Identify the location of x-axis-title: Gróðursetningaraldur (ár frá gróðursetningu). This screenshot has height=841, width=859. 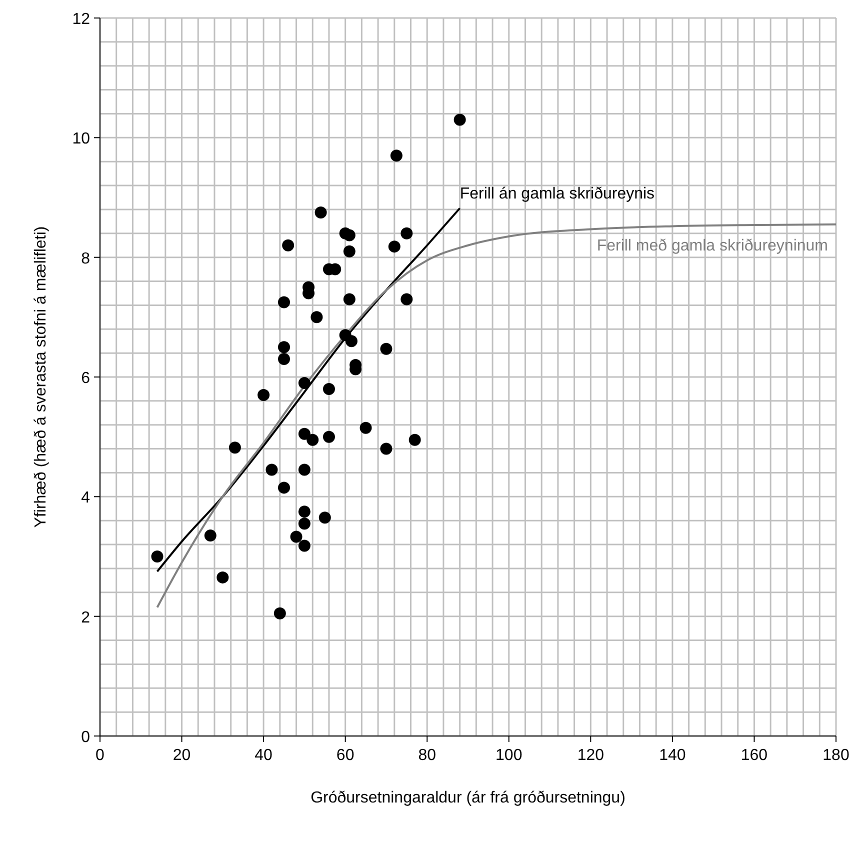
(468, 797).